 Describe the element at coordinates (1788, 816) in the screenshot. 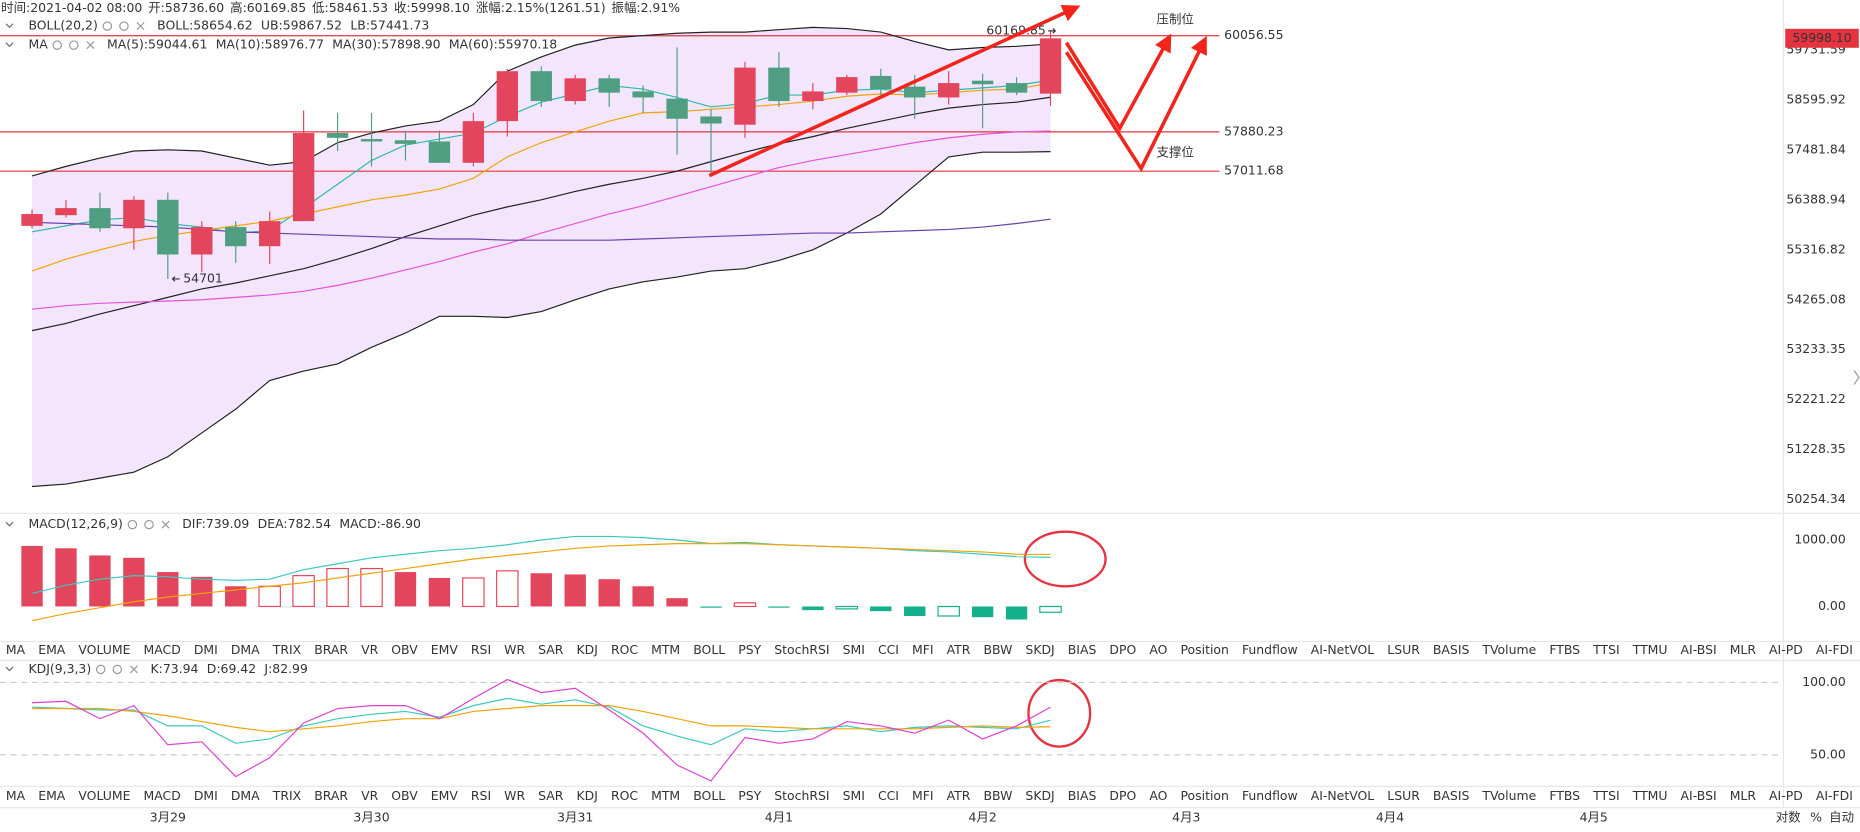

I see `log-toggle: 对数` at that location.